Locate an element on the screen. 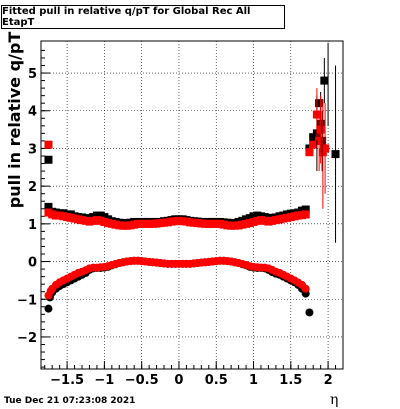  y-axis-label: pull in relative q/pT is located at coordinates (14, 120).